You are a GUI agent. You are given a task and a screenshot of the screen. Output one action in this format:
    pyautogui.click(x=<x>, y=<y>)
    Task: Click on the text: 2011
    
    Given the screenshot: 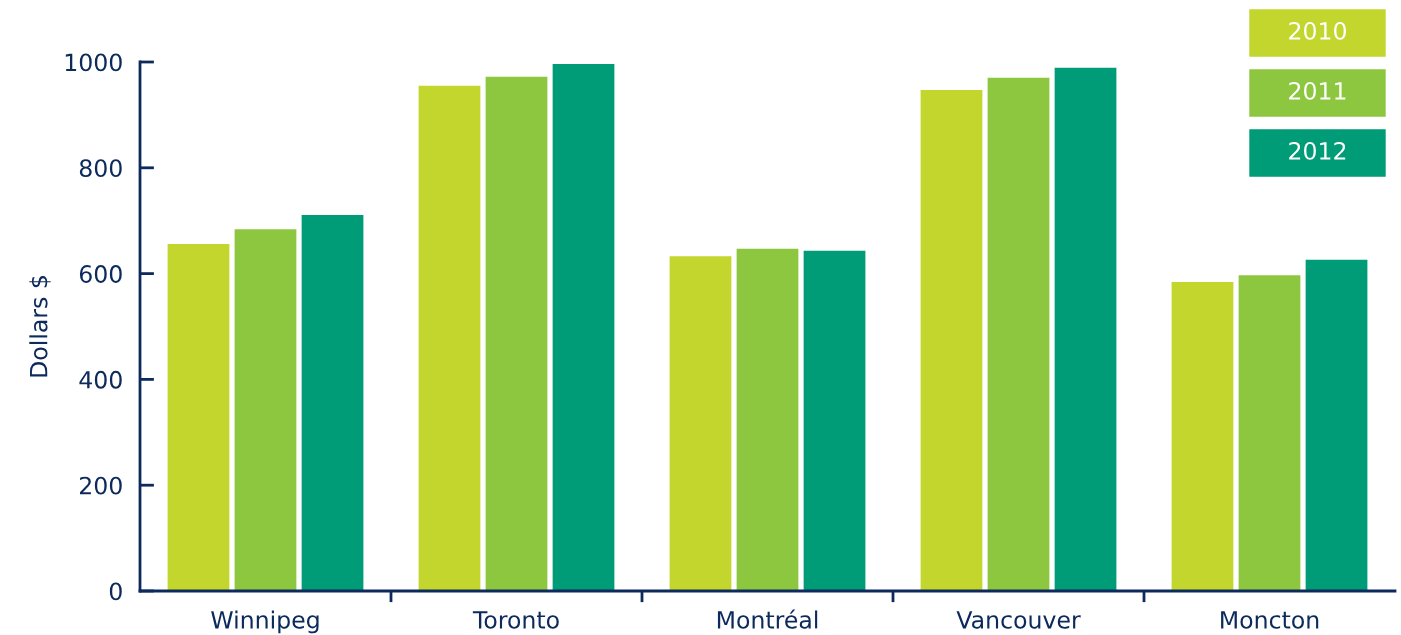 What is the action you would take?
    pyautogui.click(x=1317, y=90)
    